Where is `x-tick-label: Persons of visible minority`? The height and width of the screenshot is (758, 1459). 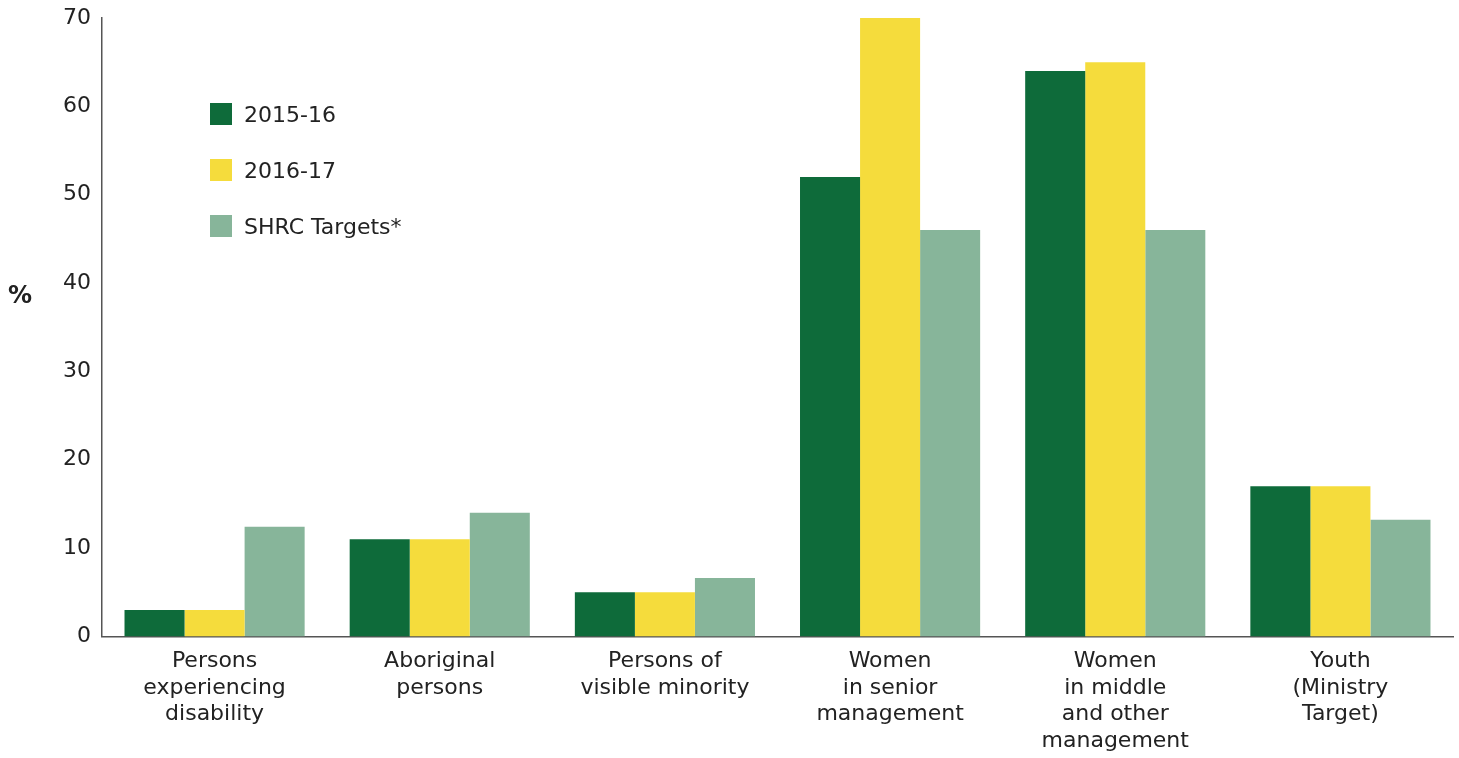 x-tick-label: Persons of visible minority is located at coordinates (665, 673).